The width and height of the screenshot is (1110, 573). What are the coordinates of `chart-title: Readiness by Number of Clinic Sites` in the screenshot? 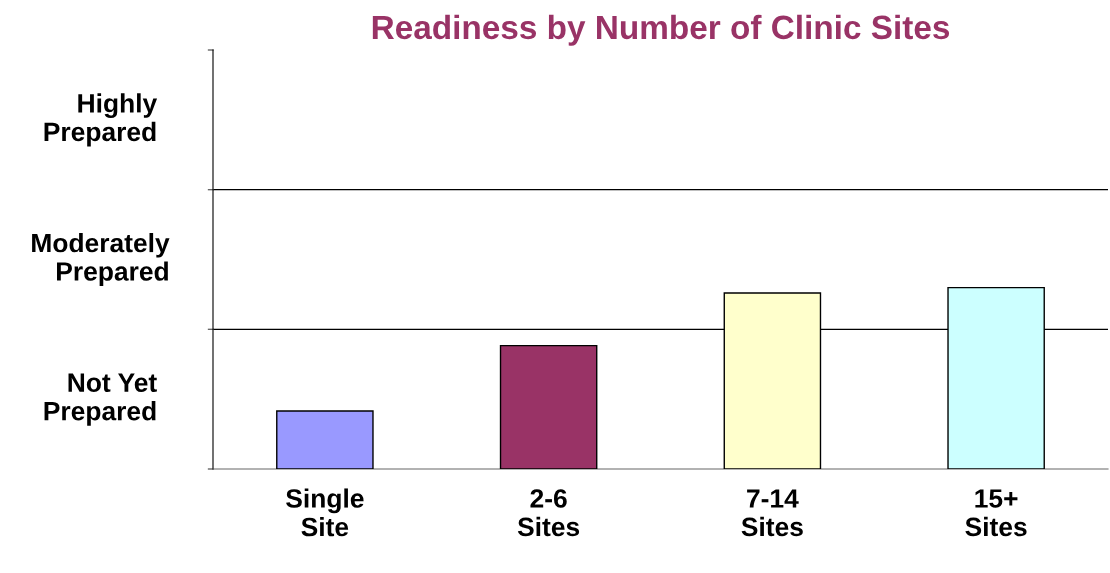 It's located at (661, 30).